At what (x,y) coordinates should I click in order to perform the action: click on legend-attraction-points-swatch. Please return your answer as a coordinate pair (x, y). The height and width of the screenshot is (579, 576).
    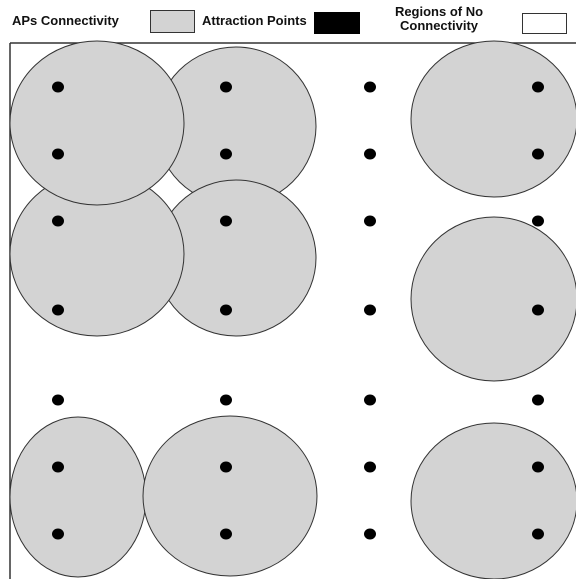
    Looking at the image, I should click on (337, 23).